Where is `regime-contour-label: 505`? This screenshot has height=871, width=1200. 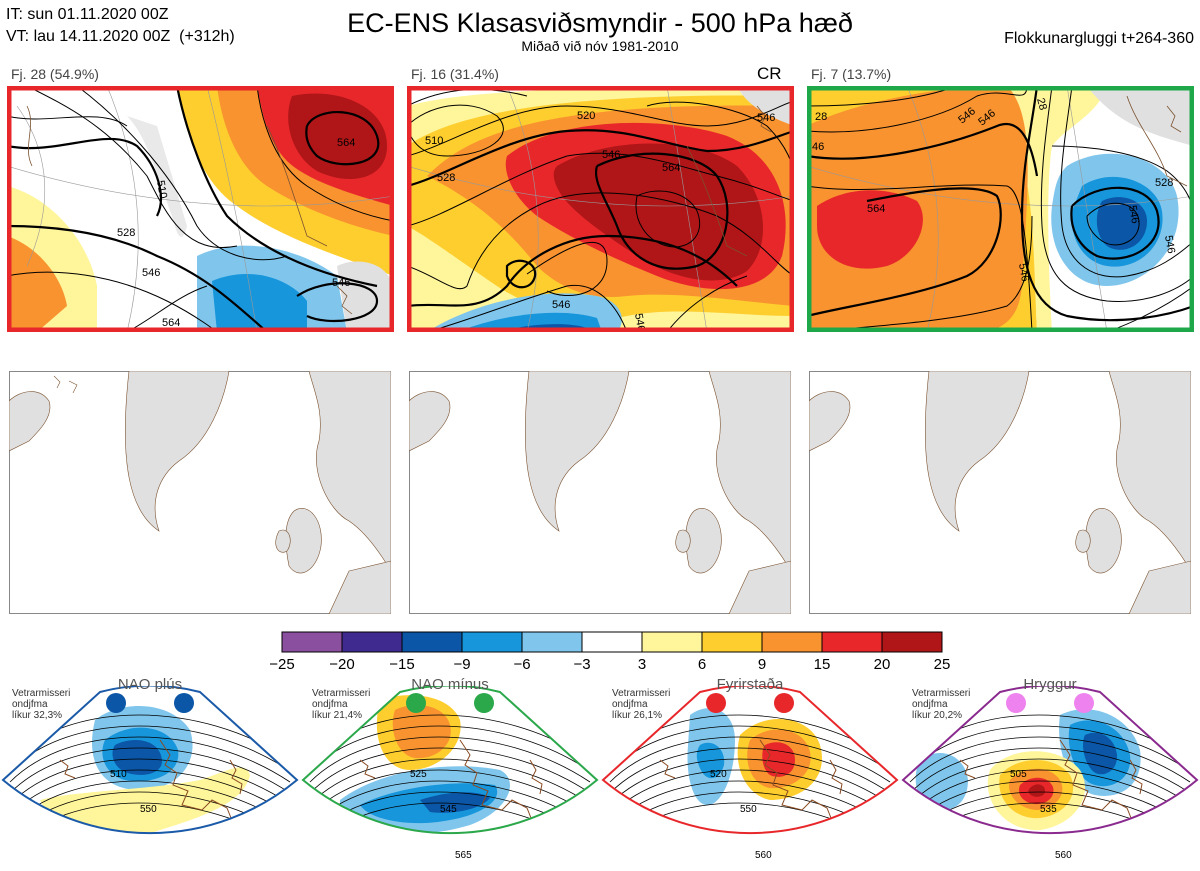 regime-contour-label: 505 is located at coordinates (1018, 774).